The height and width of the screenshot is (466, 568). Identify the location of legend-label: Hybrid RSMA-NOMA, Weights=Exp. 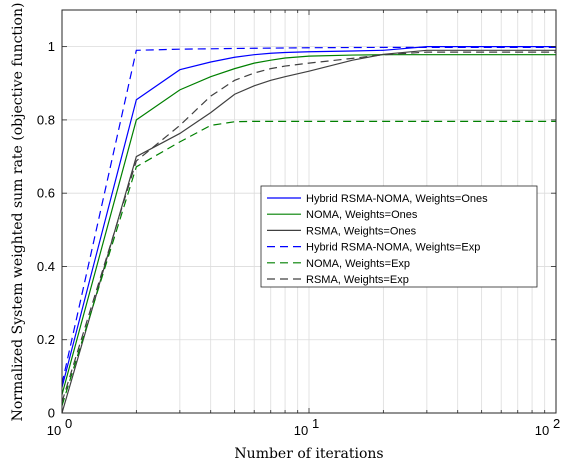
(393, 248).